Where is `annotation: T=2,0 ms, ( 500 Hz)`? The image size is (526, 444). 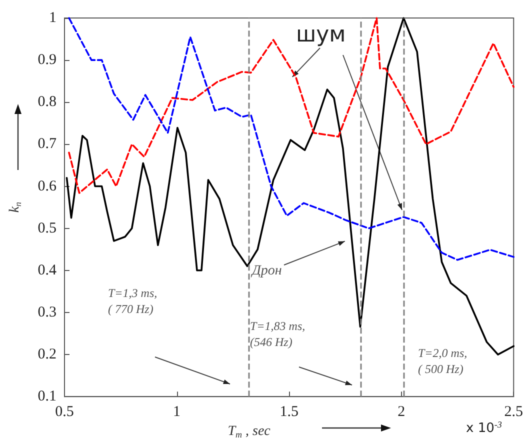
annotation: T=2,0 ms, ( 500 Hz) is located at coordinates (443, 361).